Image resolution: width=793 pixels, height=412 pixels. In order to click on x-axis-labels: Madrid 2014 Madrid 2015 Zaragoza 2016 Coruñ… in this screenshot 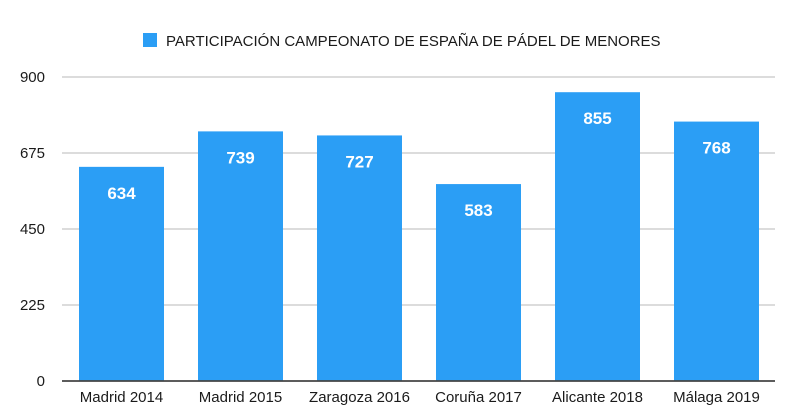, I will do `click(420, 397)`.